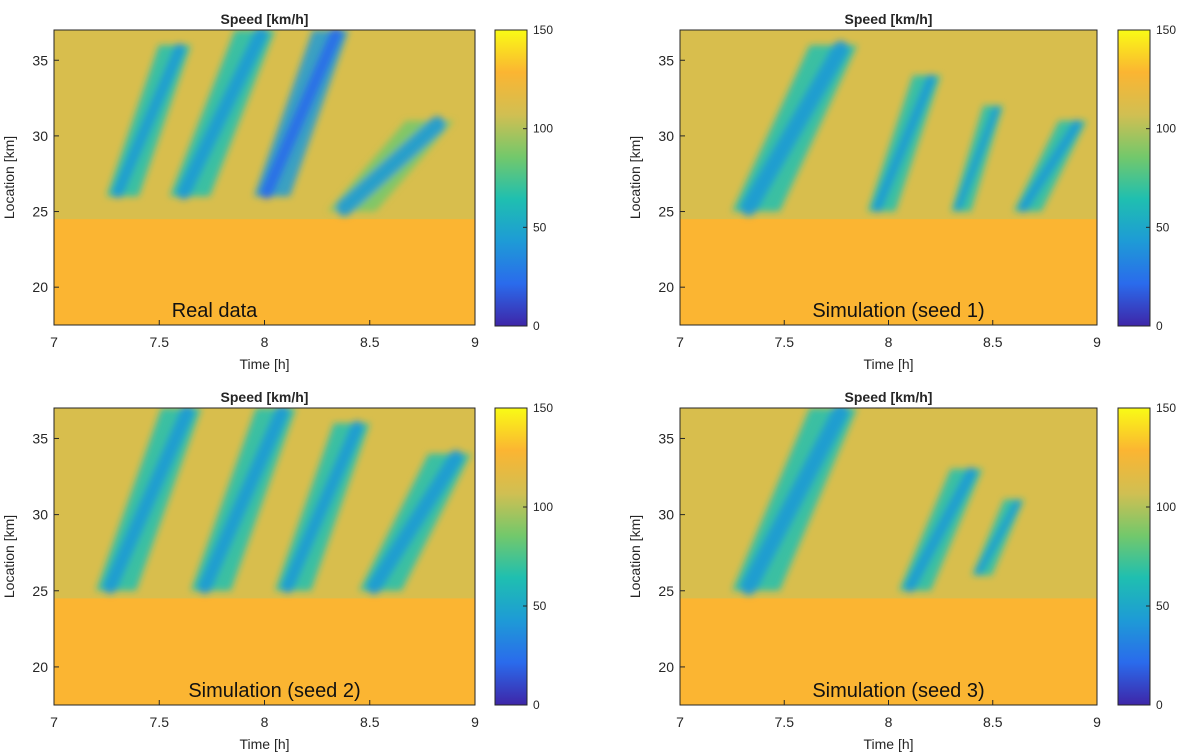 Image resolution: width=1196 pixels, height=756 pixels. Describe the element at coordinates (898, 311) in the screenshot. I see `panel-annotation: Simulation (seed 1)` at that location.